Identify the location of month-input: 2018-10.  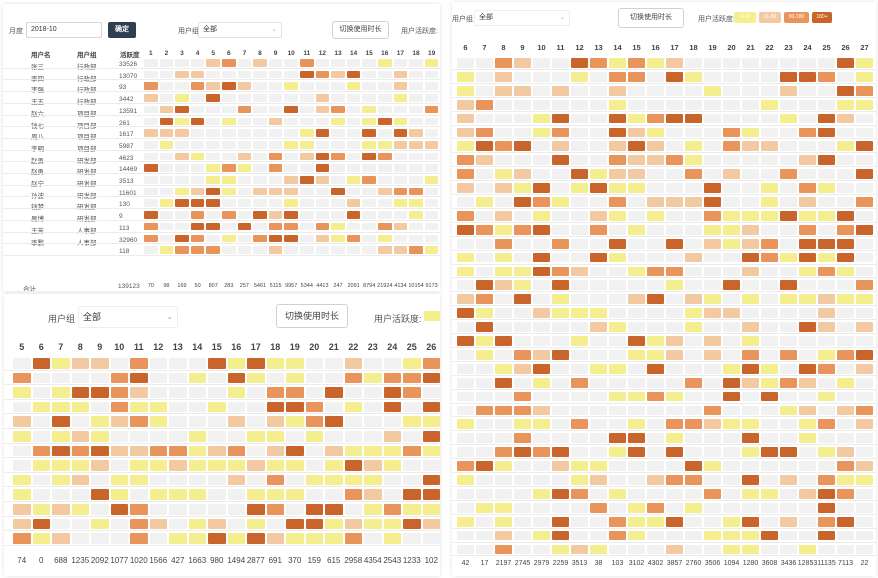
(64, 30).